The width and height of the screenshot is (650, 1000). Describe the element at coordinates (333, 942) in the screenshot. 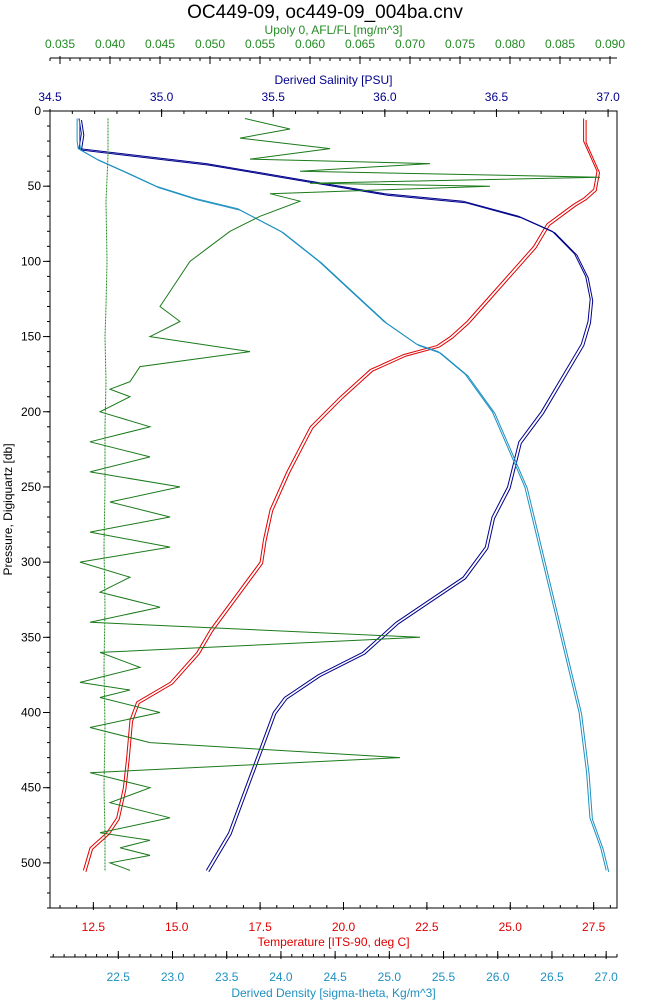

I see `temperature-axis-title: Temperature [ITS-90, deg C]` at that location.